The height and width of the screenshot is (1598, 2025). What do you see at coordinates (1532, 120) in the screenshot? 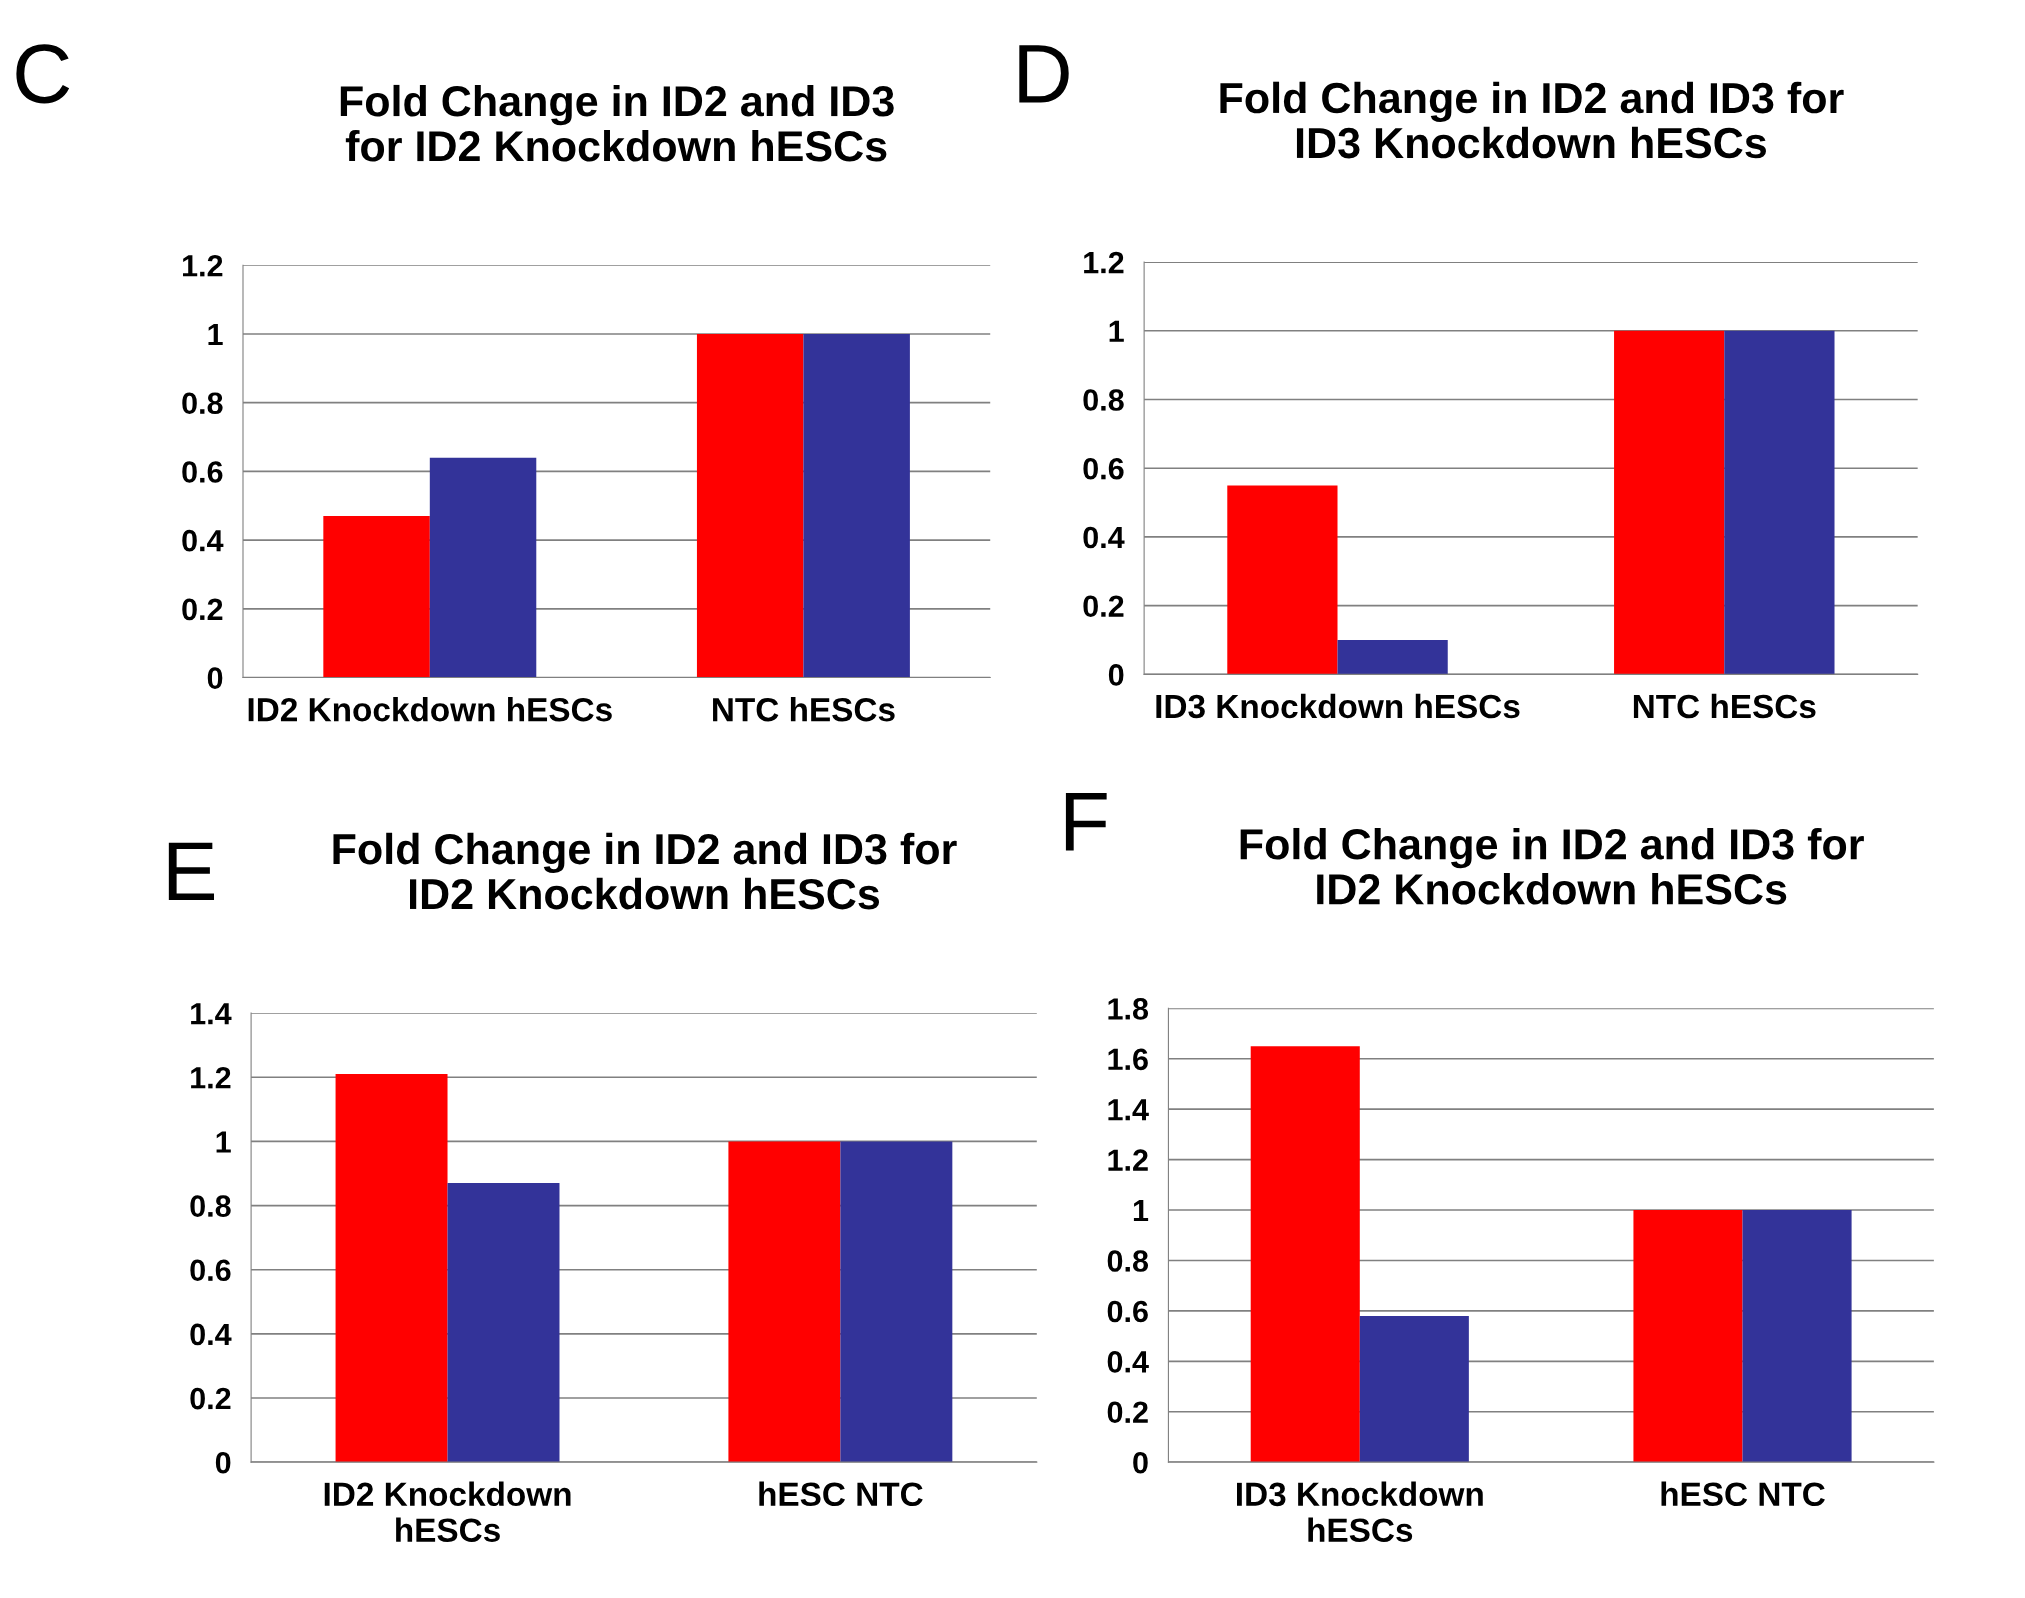
I see `chart-title: Fold Change in ID2 and ID3 for ID3 Knockdown hESCs` at bounding box center [1532, 120].